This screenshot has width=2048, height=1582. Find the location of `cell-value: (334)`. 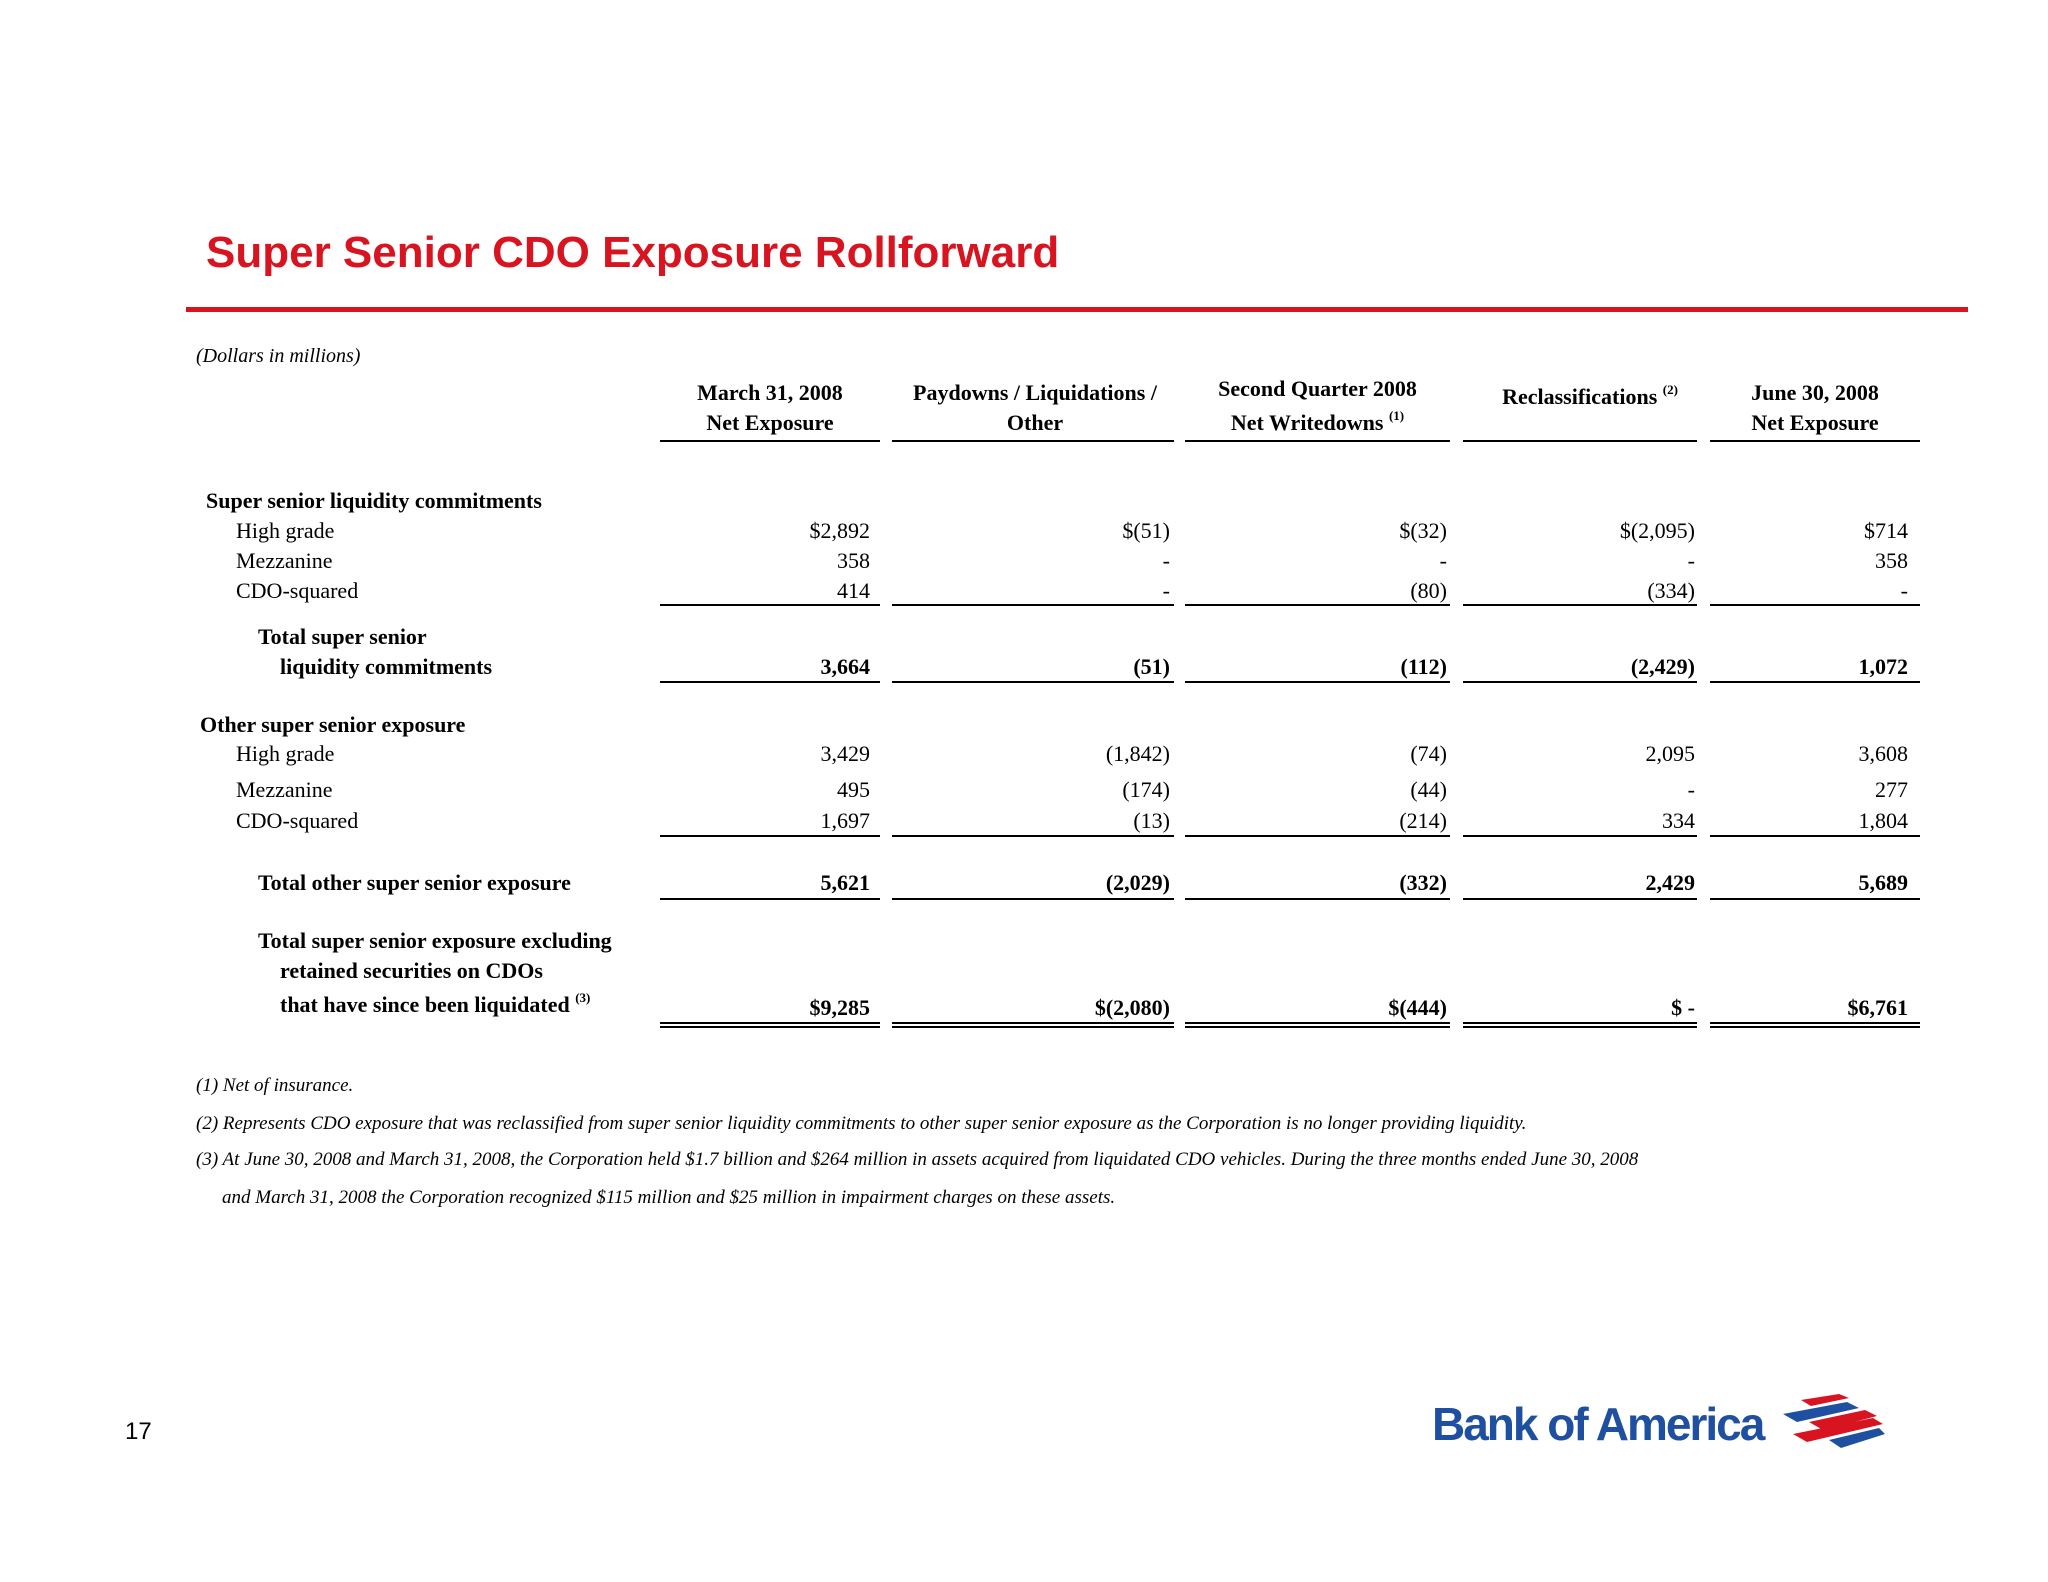

cell-value: (334) is located at coordinates (1671, 590).